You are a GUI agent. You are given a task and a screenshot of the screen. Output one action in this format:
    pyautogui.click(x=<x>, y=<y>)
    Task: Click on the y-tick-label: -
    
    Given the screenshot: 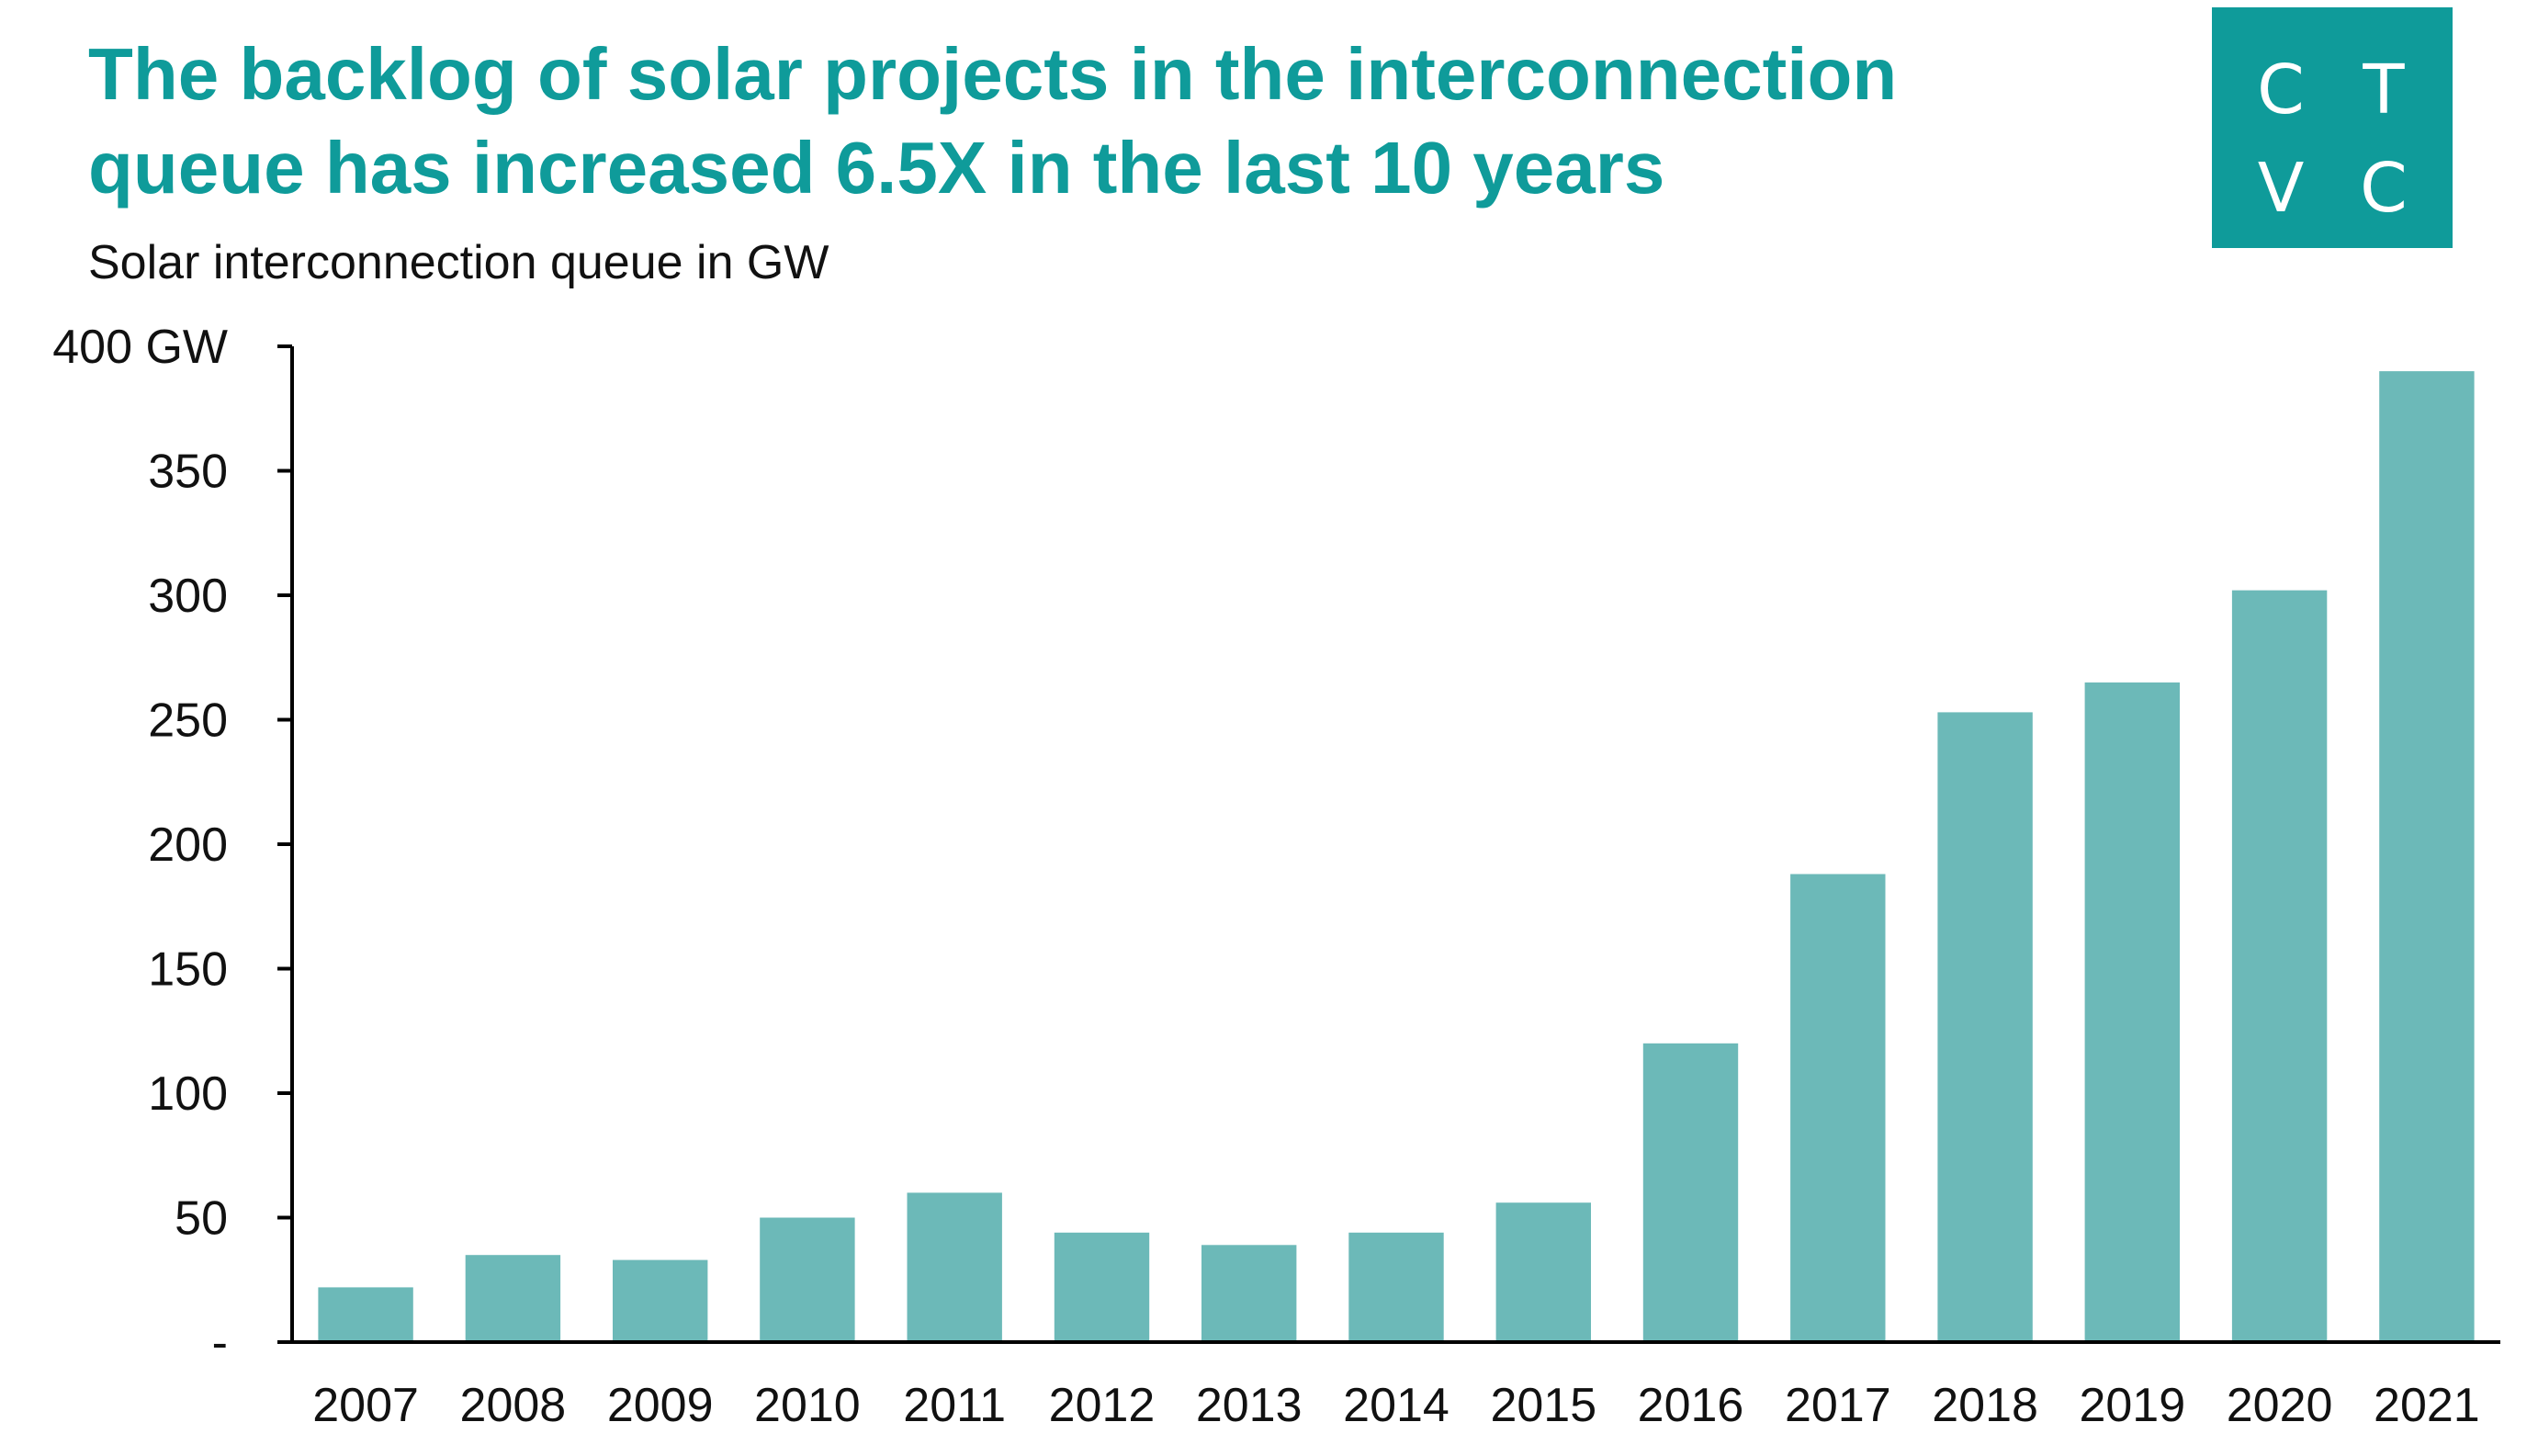 What is the action you would take?
    pyautogui.click(x=220, y=1343)
    